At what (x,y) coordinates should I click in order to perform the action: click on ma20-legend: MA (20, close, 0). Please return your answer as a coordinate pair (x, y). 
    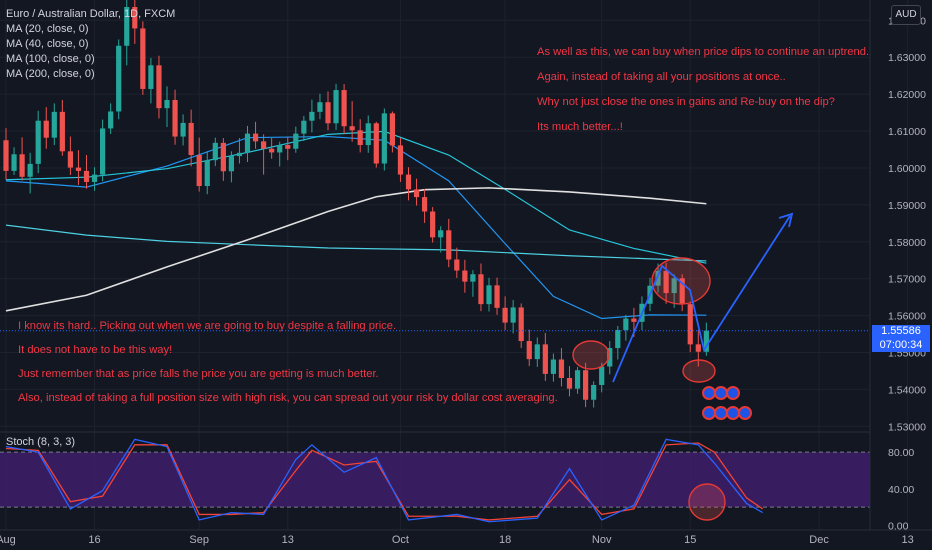
    Looking at the image, I should click on (47, 29).